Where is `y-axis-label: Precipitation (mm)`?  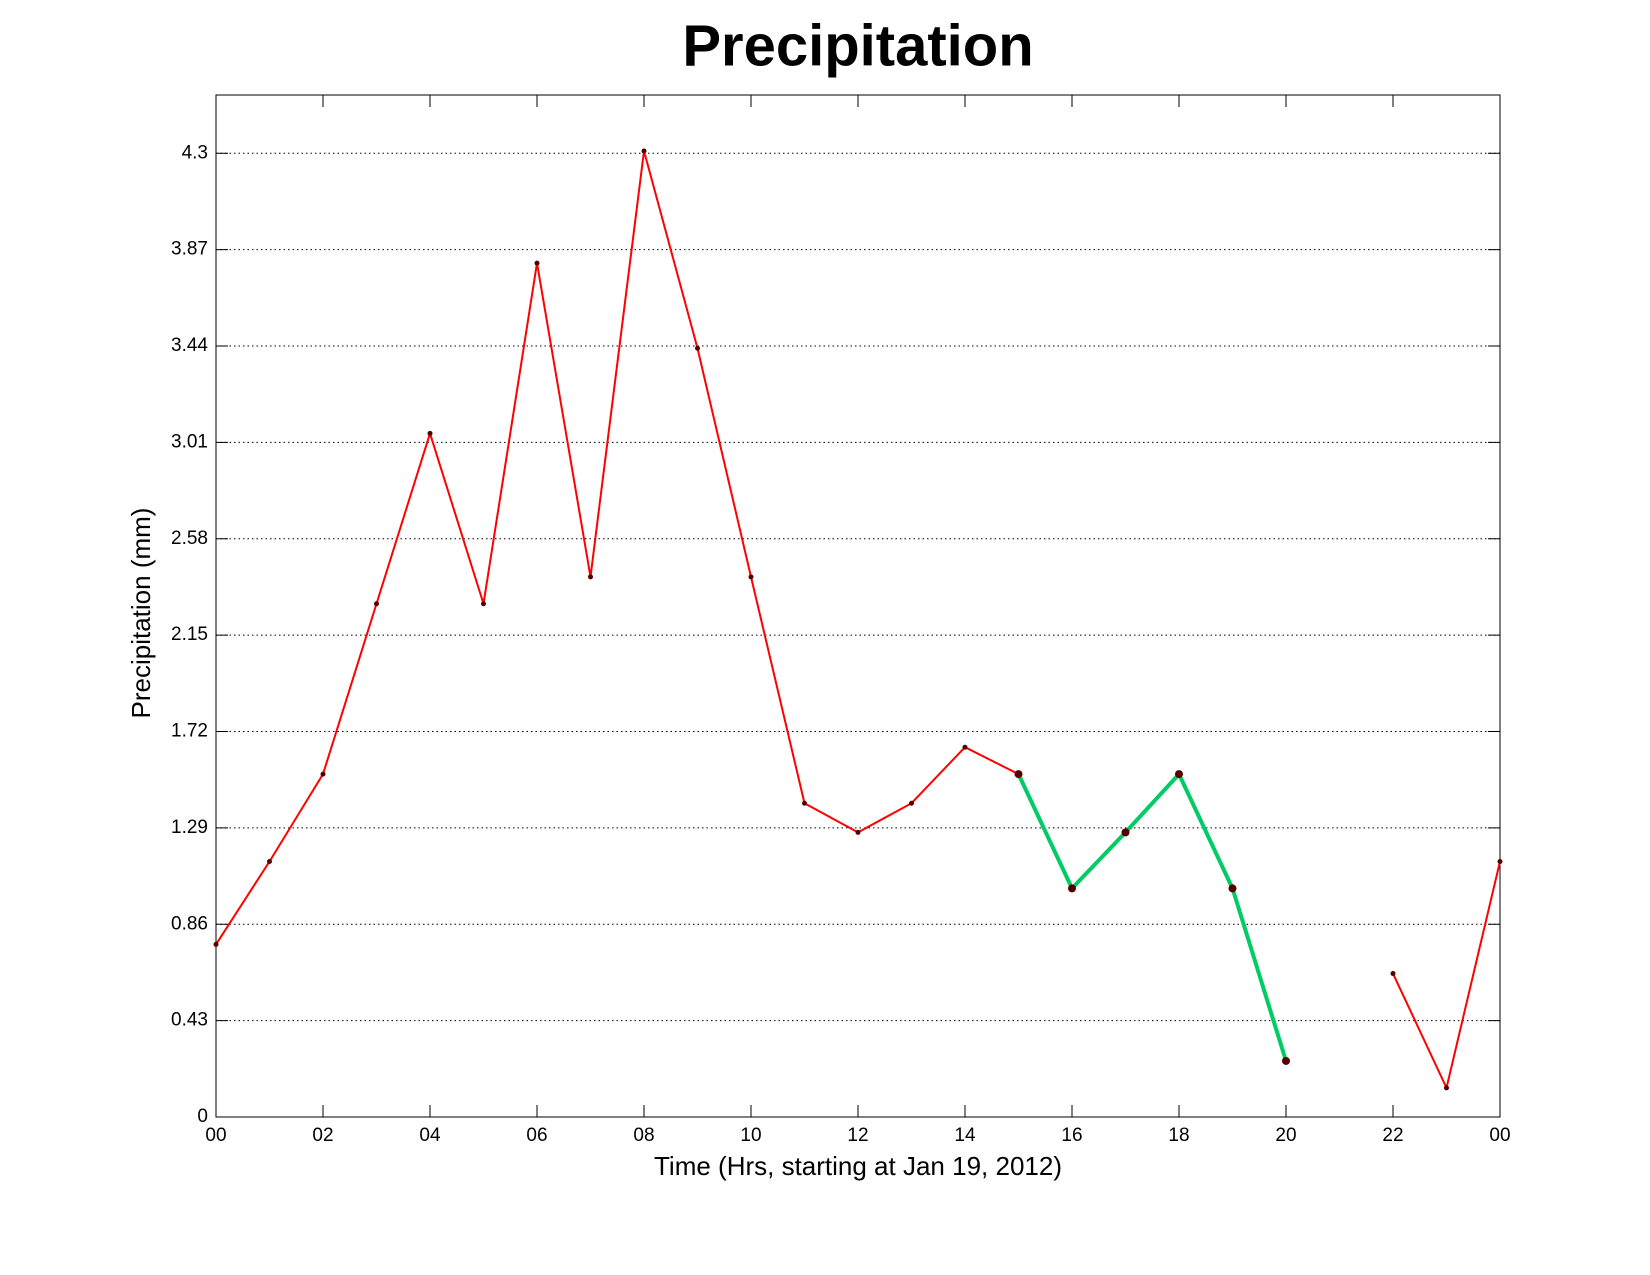 y-axis-label: Precipitation (mm) is located at coordinates (141, 613).